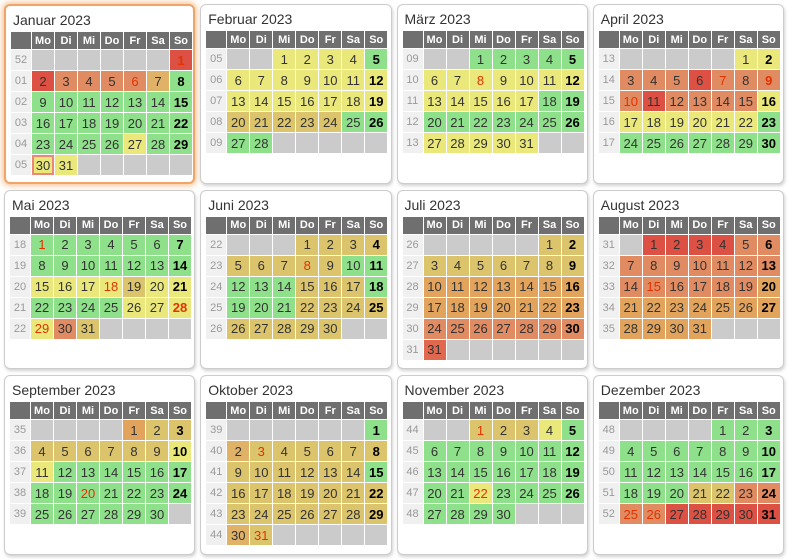  Describe the element at coordinates (526, 101) in the screenshot. I see `day-cell: 17` at that location.